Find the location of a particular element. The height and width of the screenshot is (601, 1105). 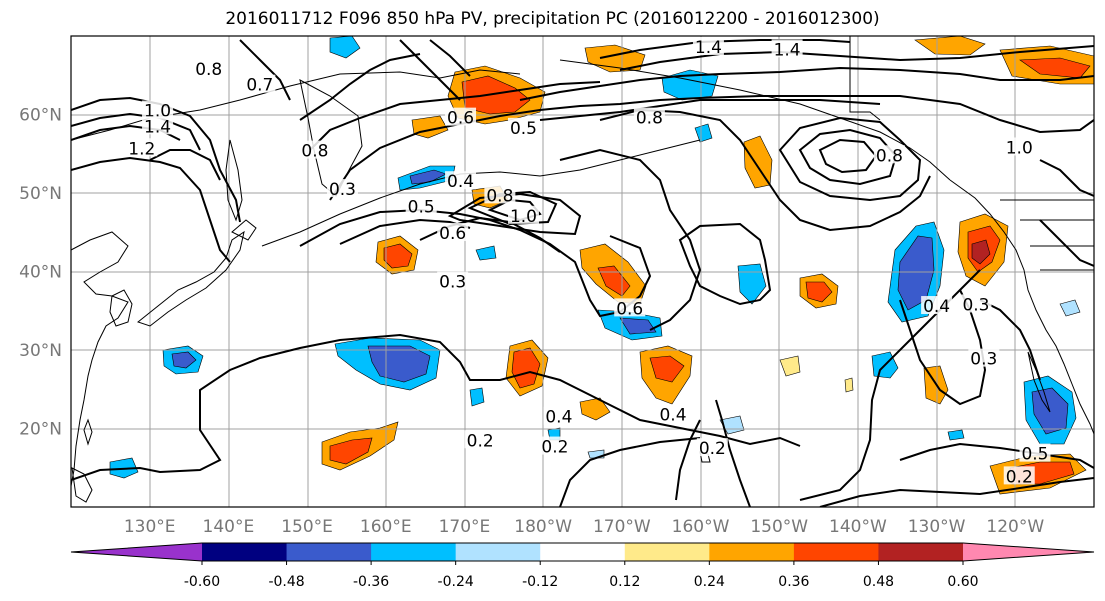

lon-tick-label: 170°W is located at coordinates (622, 527).